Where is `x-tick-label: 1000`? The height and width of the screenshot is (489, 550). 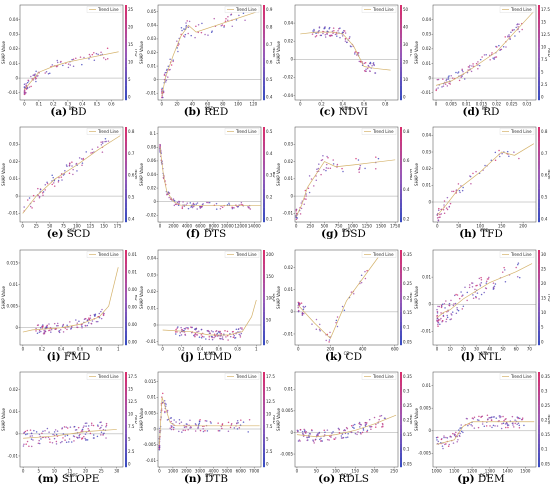
x-tick-label: 1000 is located at coordinates (353, 226).